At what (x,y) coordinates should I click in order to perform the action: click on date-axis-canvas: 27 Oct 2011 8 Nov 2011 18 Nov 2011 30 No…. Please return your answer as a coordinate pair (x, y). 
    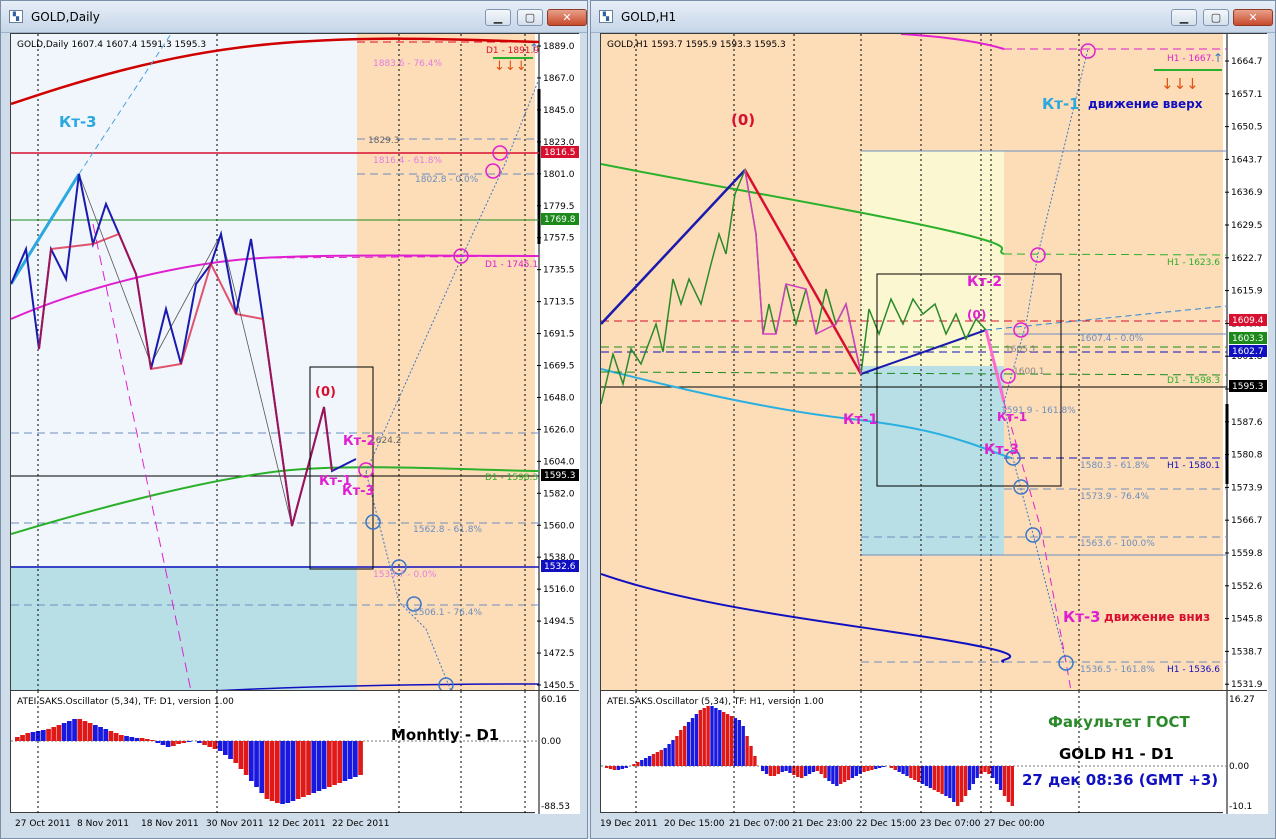
    Looking at the image, I should click on (202, 824).